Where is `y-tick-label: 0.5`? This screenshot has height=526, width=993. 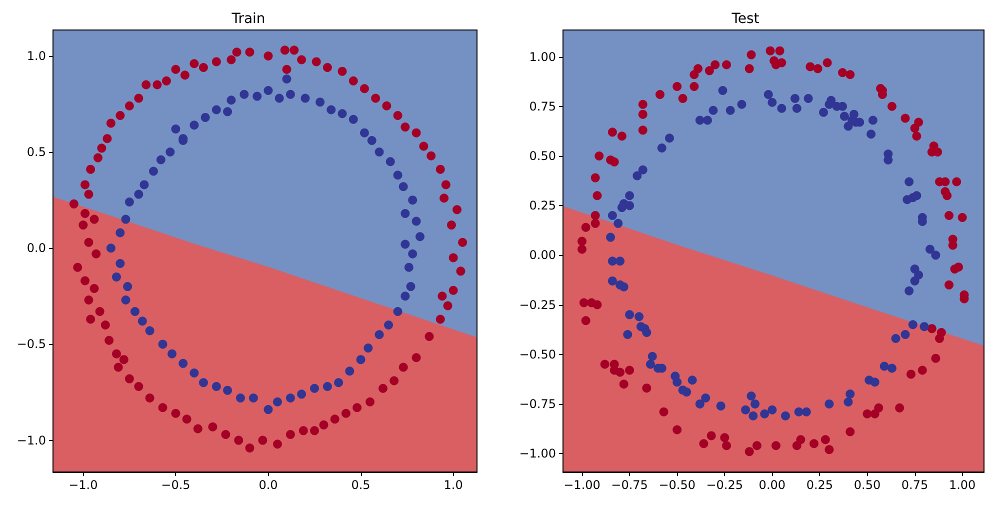
y-tick-label: 0.5 is located at coordinates (36, 152).